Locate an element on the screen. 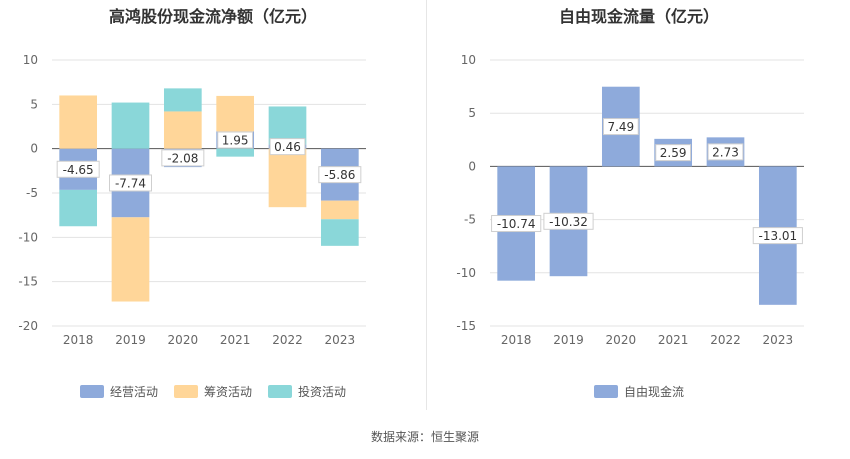 This screenshot has width=850, height=459. legend-label: 投资活动 is located at coordinates (322, 392).